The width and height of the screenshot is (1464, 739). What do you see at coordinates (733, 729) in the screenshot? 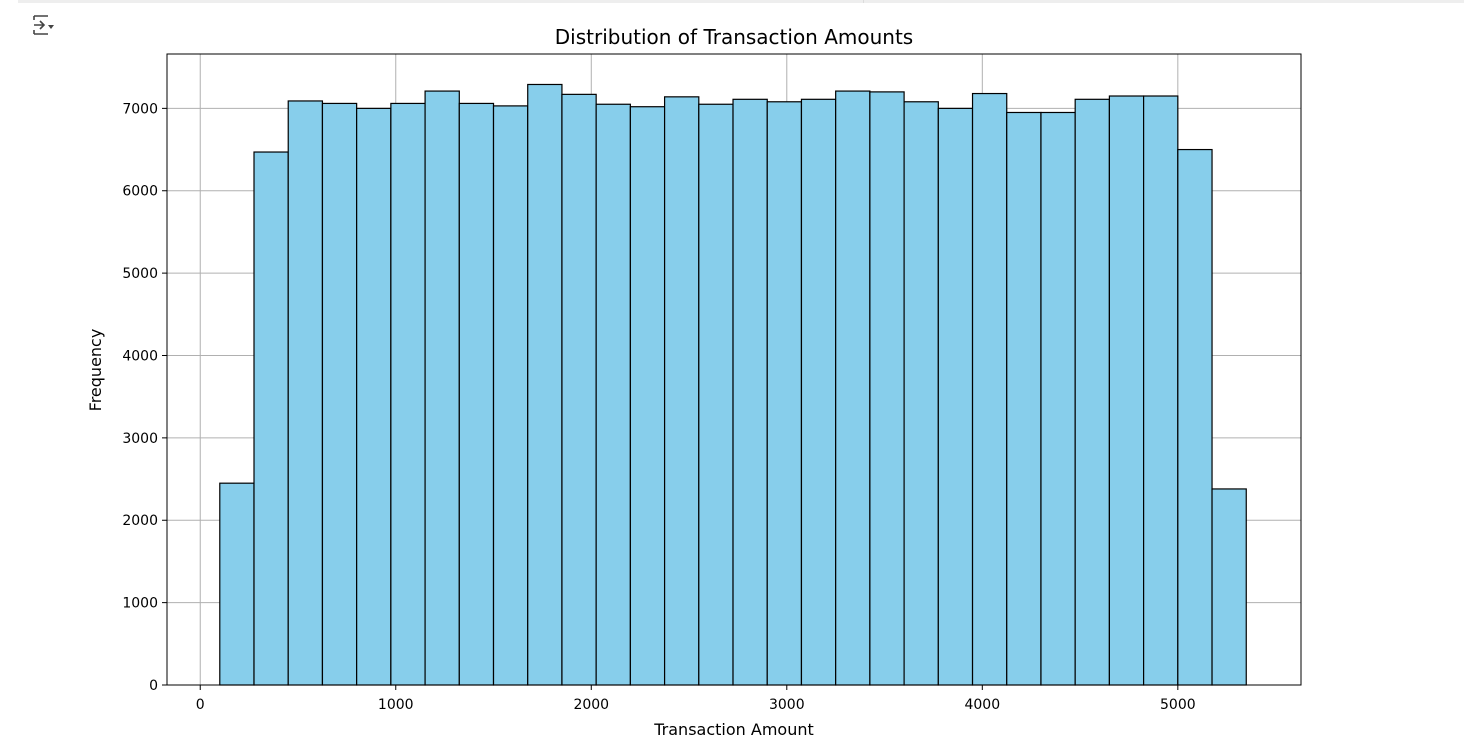
I see `x-axis-label: Transaction Amount` at bounding box center [733, 729].